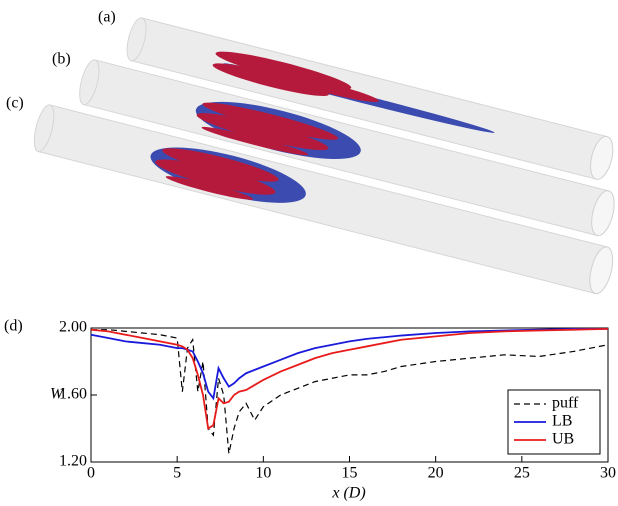  What do you see at coordinates (73, 394) in the screenshot?
I see `y-tick-label: 1.60` at bounding box center [73, 394].